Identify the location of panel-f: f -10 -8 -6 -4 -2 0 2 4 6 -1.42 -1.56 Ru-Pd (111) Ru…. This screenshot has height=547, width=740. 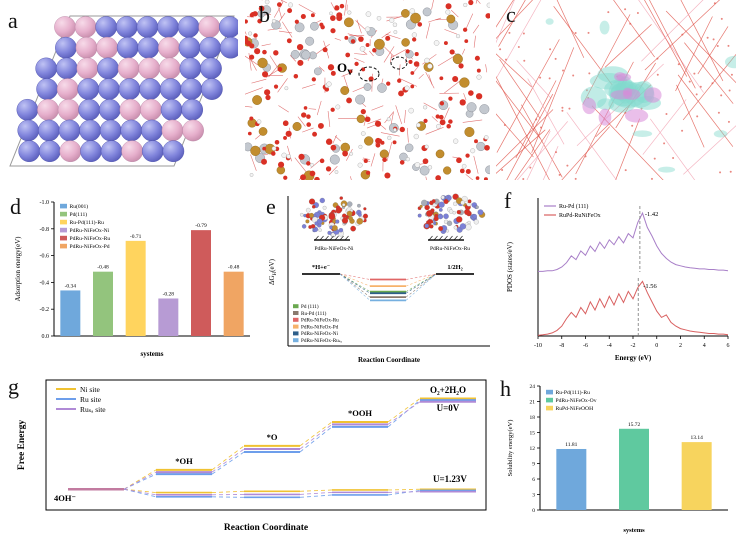
(617, 278).